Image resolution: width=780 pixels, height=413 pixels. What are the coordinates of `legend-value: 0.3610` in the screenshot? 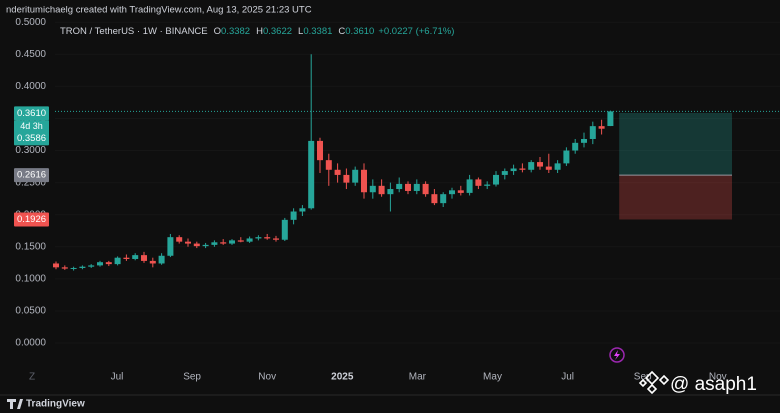 It's located at (359, 31).